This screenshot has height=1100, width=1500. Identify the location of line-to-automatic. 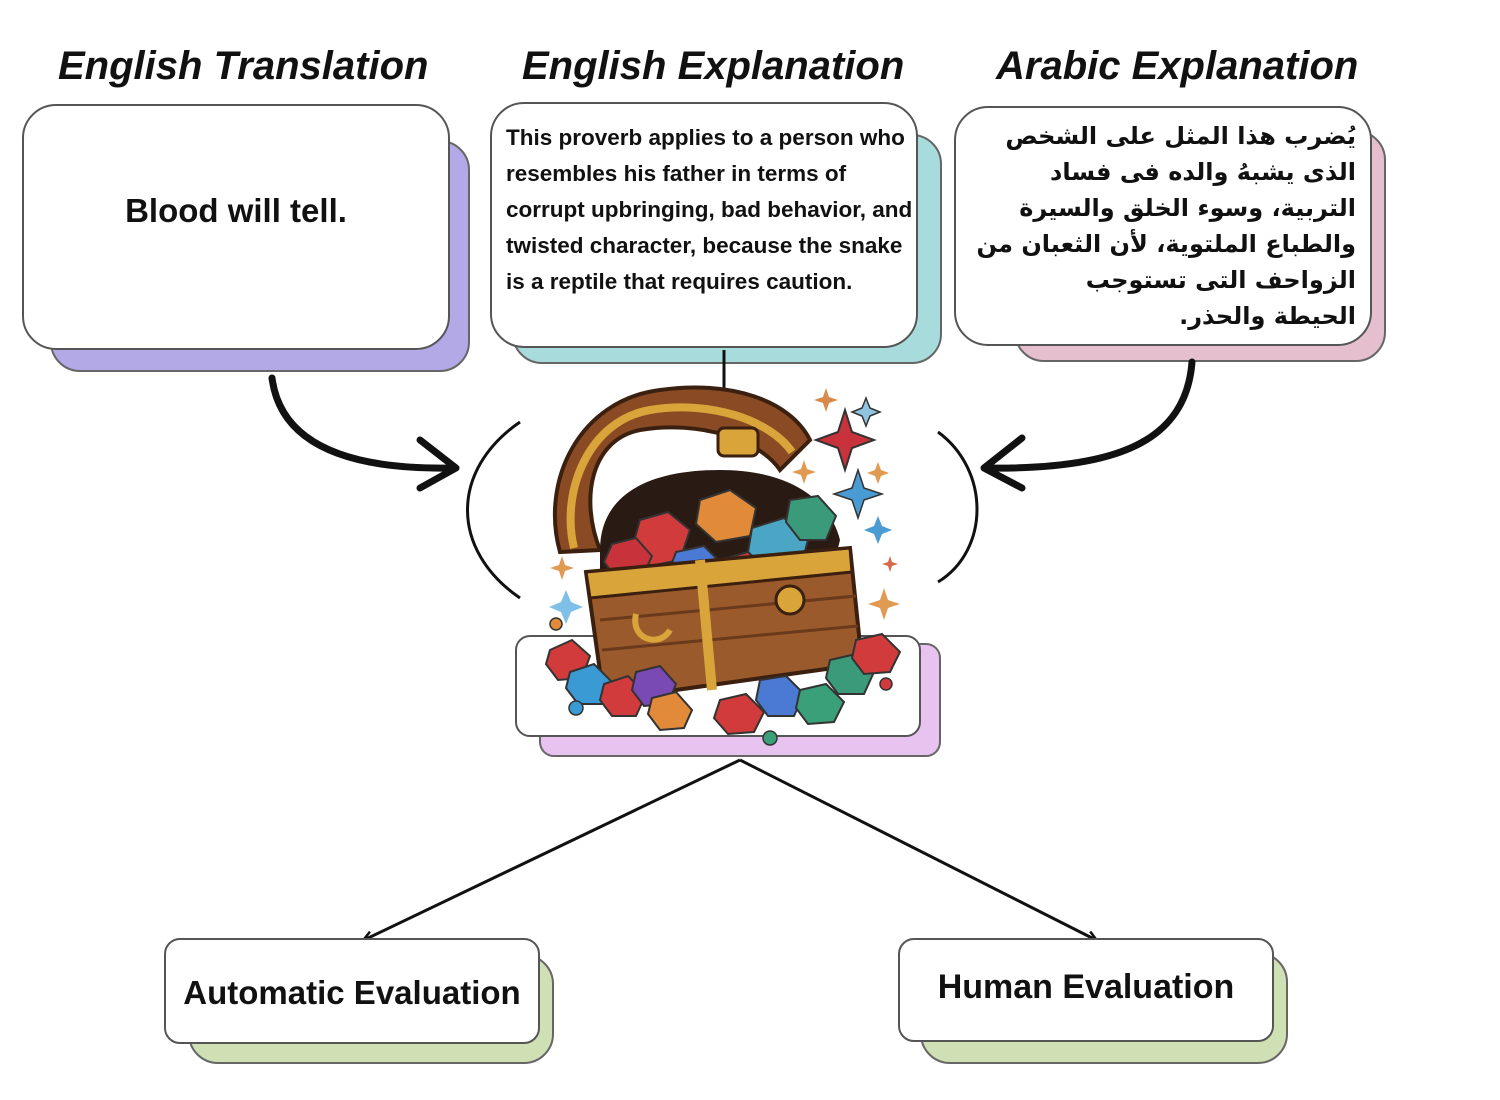
(552, 849).